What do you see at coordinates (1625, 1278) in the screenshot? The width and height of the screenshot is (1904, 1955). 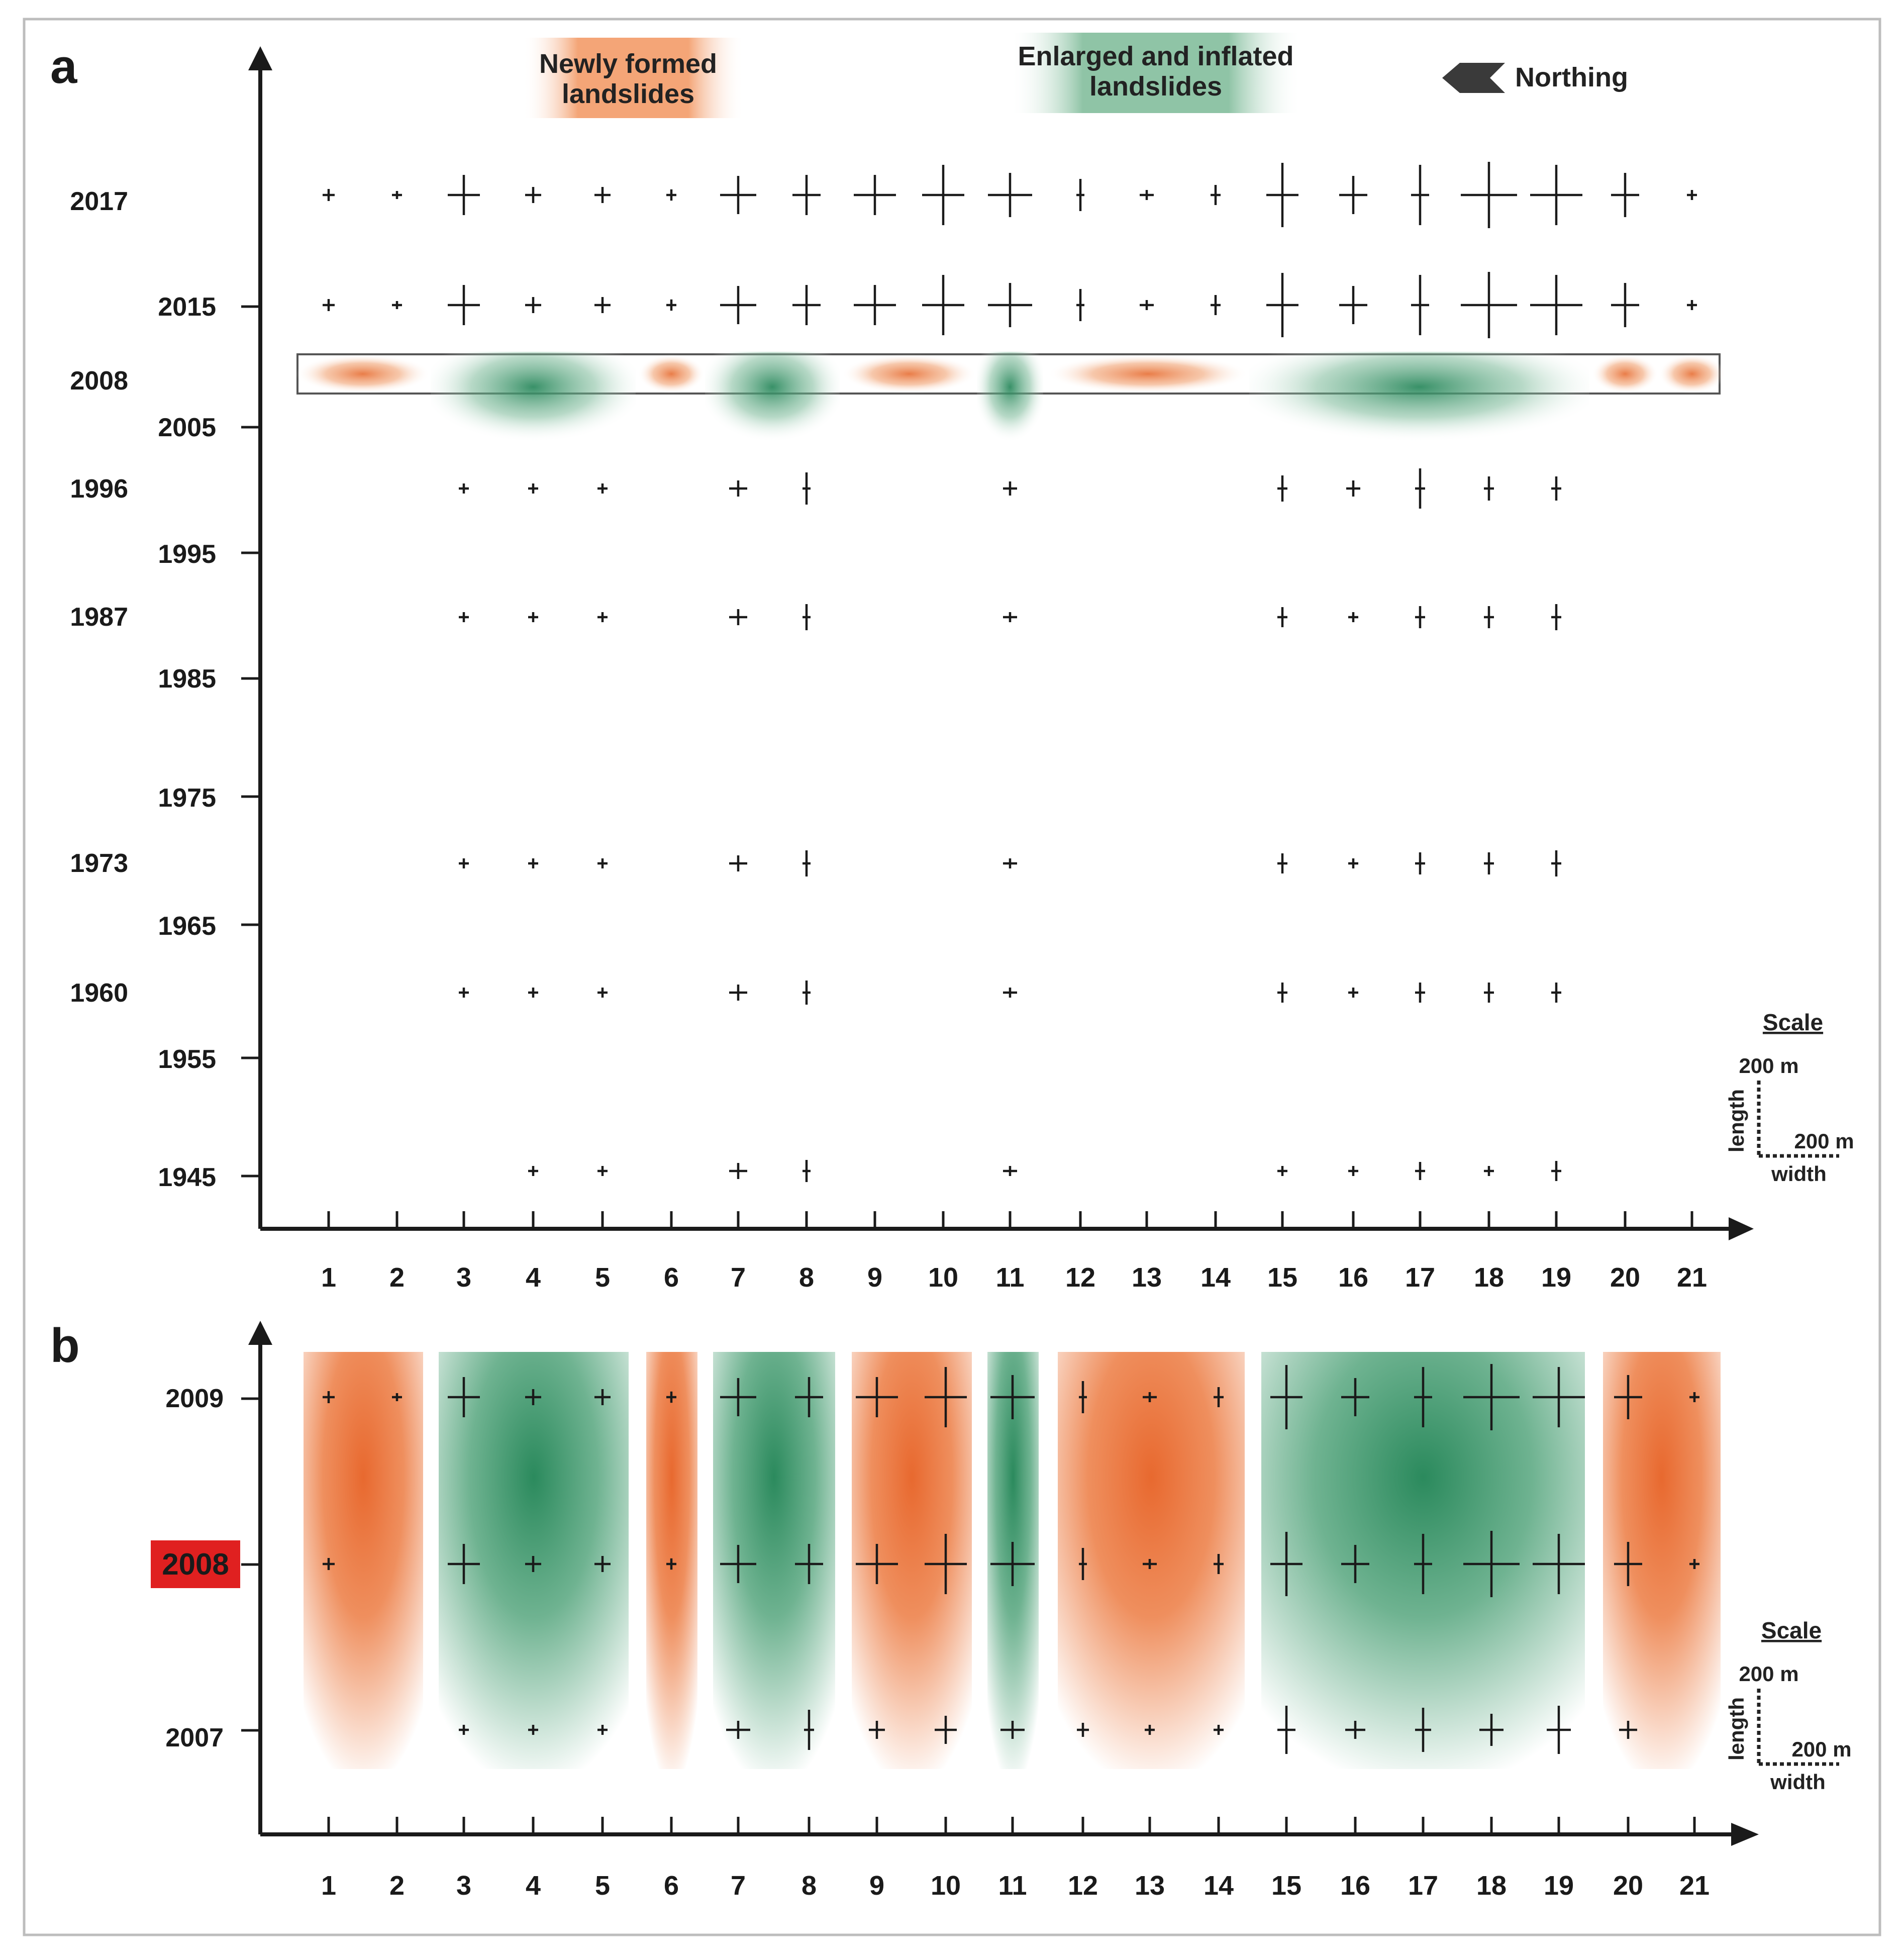 I see `x-label: 20` at bounding box center [1625, 1278].